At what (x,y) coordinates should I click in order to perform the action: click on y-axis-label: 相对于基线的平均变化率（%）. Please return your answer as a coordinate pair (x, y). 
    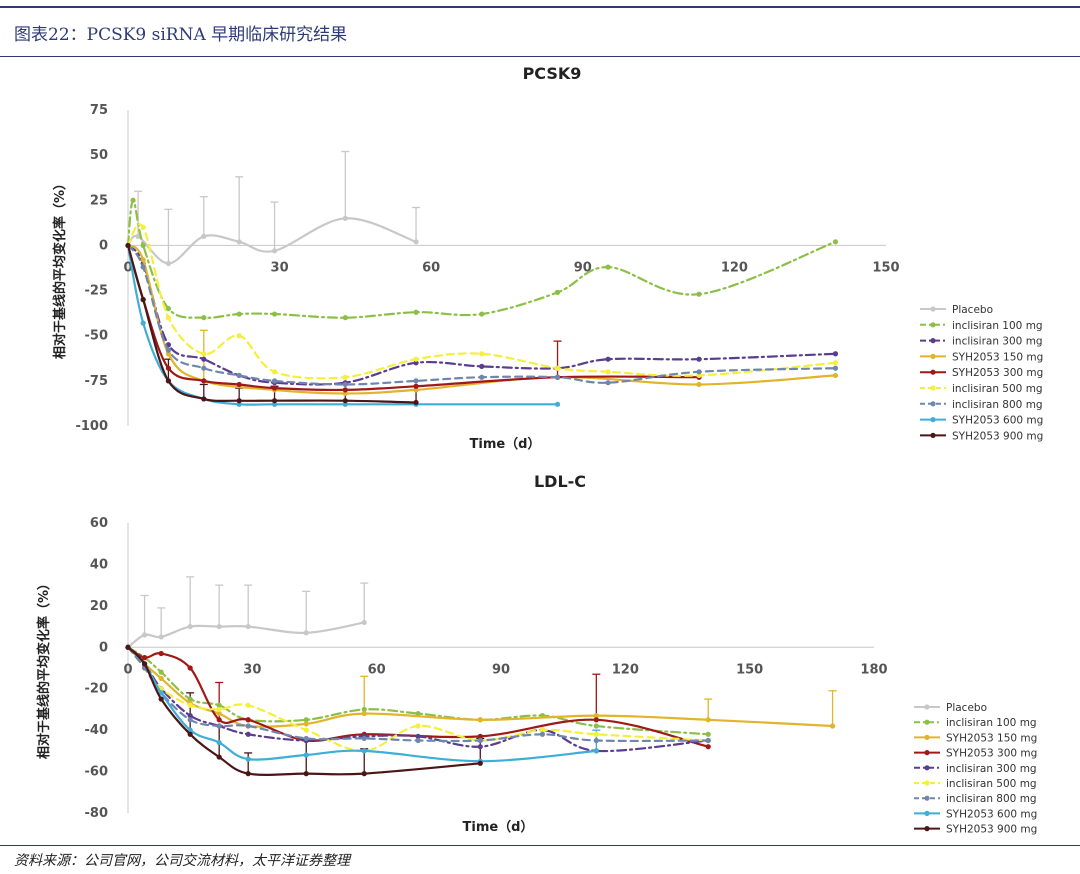
    Looking at the image, I should click on (60, 268).